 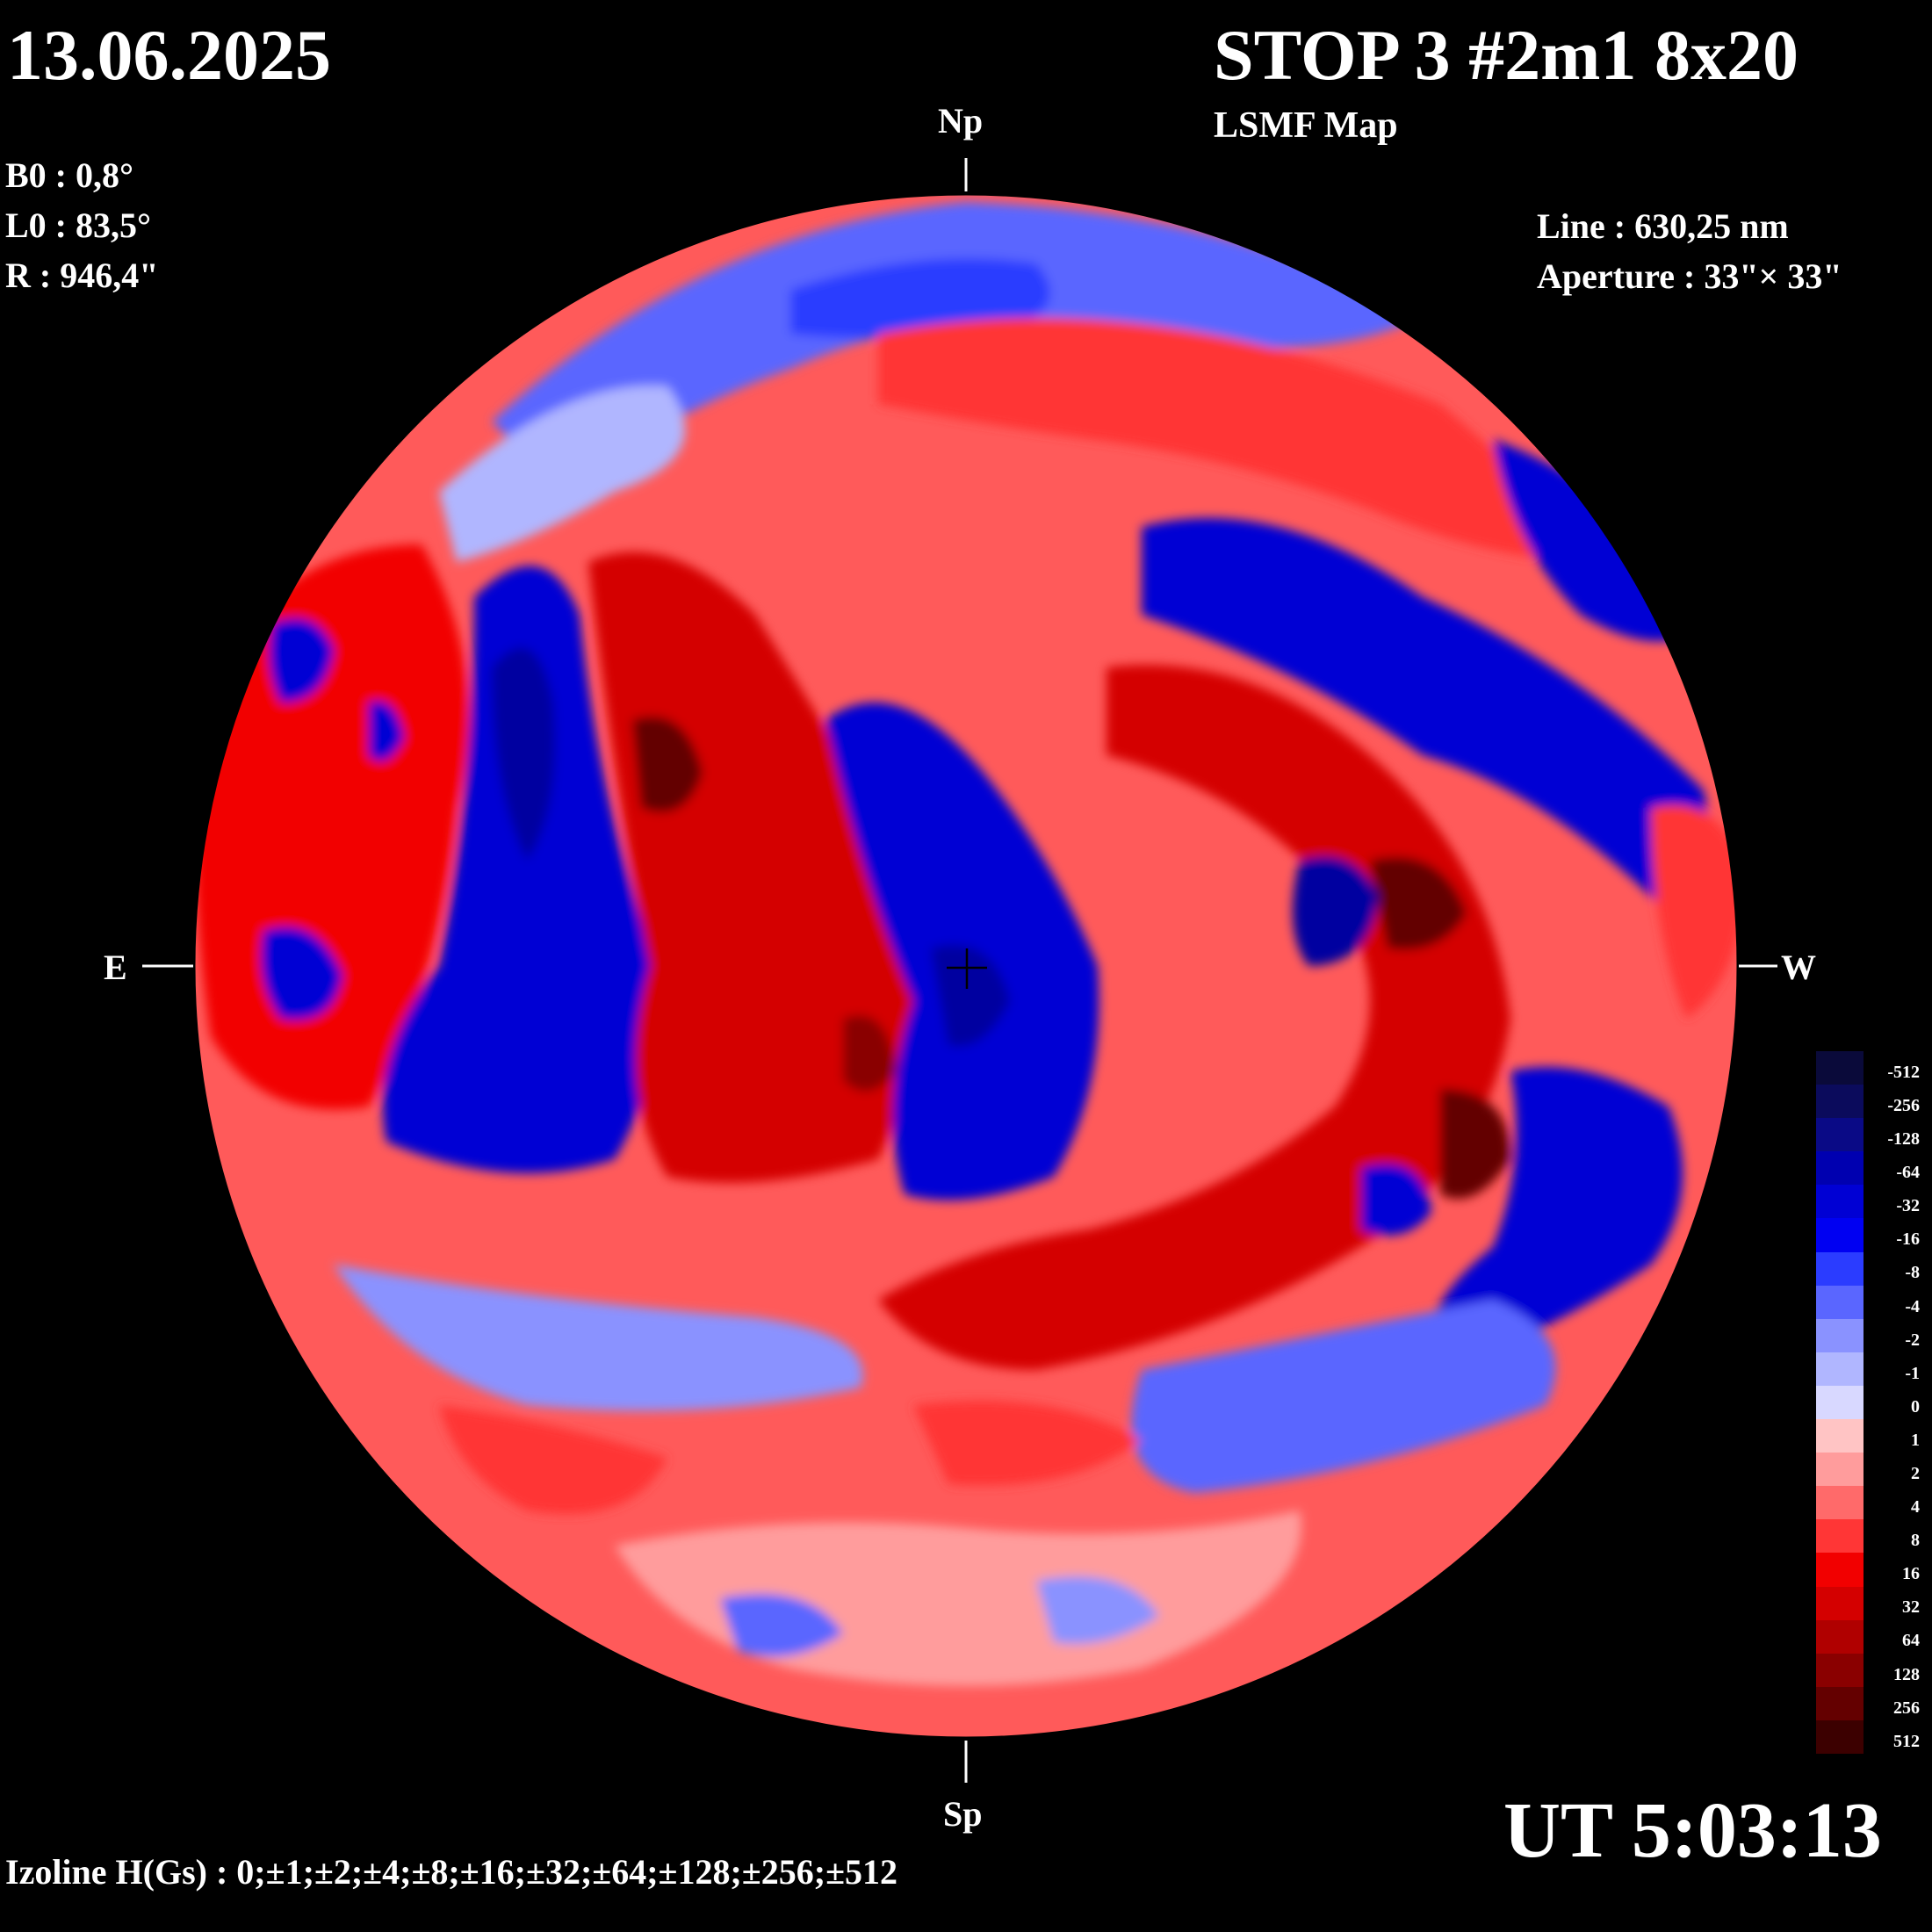 What do you see at coordinates (1915, 1473) in the screenshot?
I see `legend-label: 2` at bounding box center [1915, 1473].